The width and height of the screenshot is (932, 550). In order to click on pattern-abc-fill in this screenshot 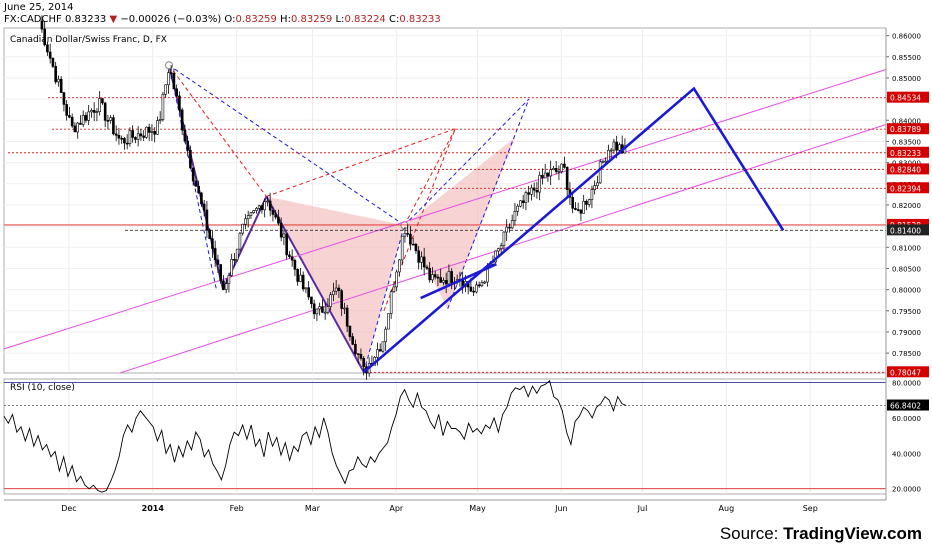, I will do `click(335, 284)`.